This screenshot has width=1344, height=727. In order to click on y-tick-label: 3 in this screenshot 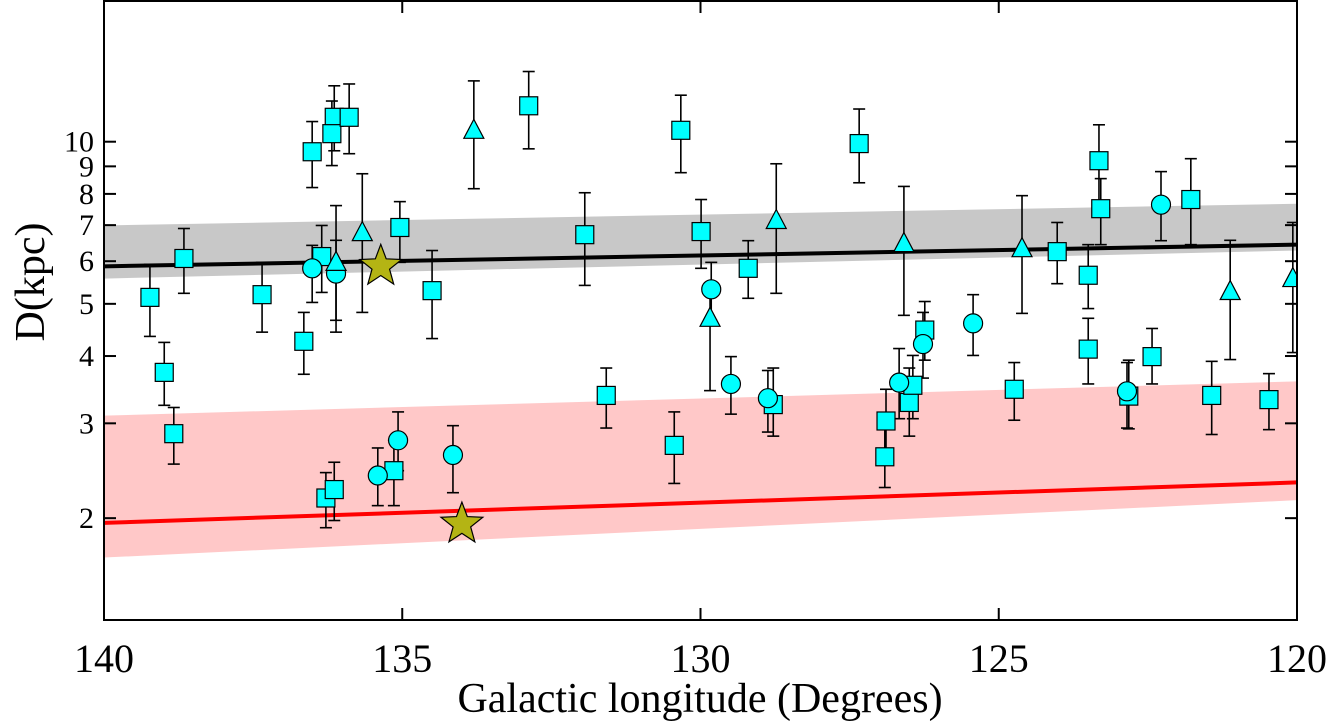, I will do `click(86, 423)`.